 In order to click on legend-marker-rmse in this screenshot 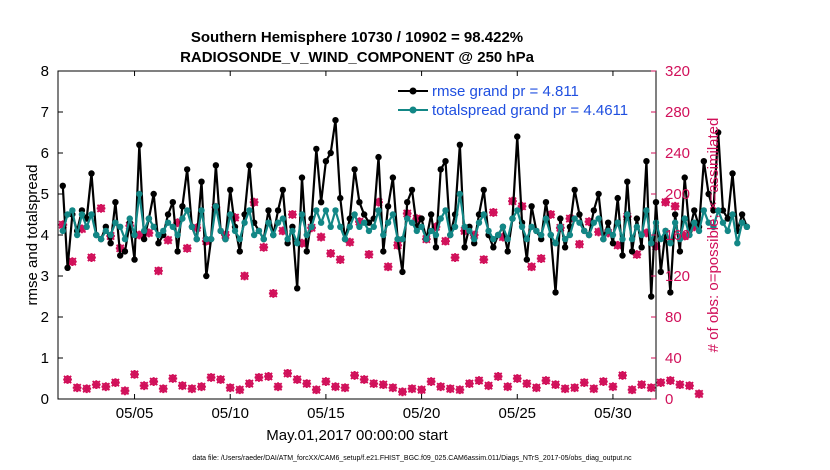, I will do `click(413, 91)`.